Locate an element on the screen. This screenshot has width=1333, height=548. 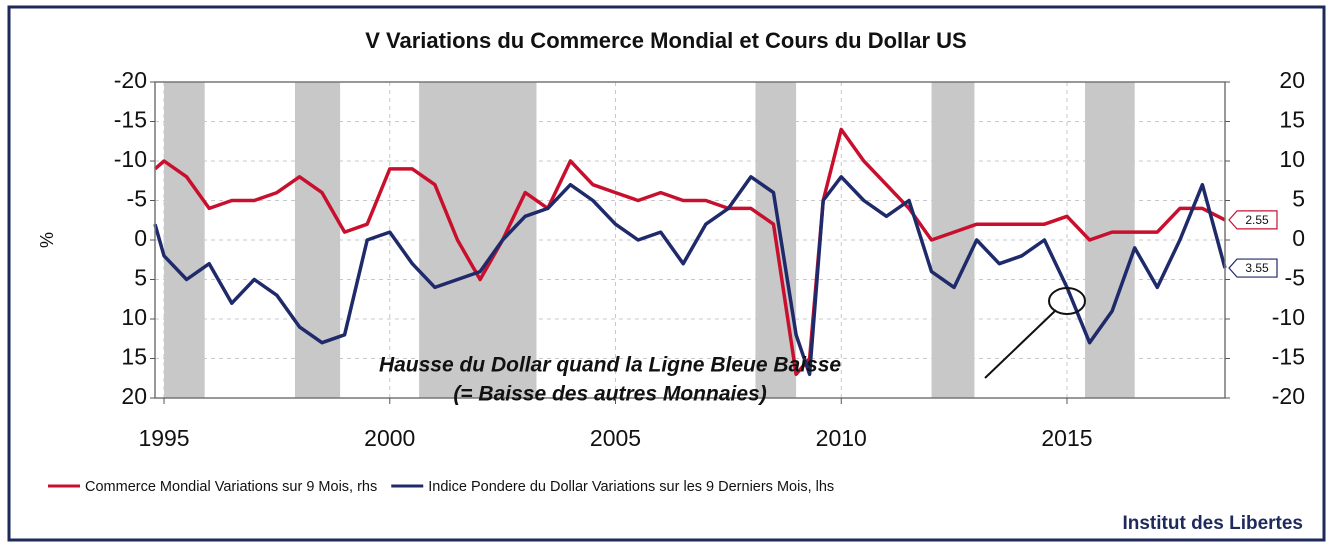
y-tick-label: 20 is located at coordinates (134, 396).